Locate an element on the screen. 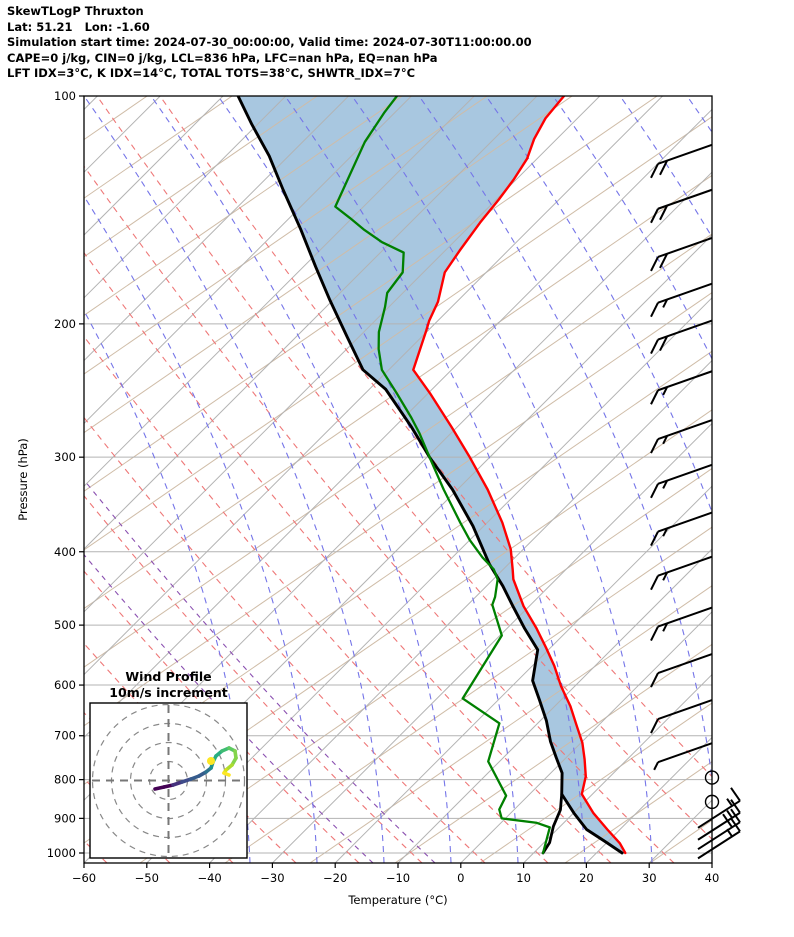 This screenshot has height=937, width=794. x-tick-label: 40 is located at coordinates (712, 878).